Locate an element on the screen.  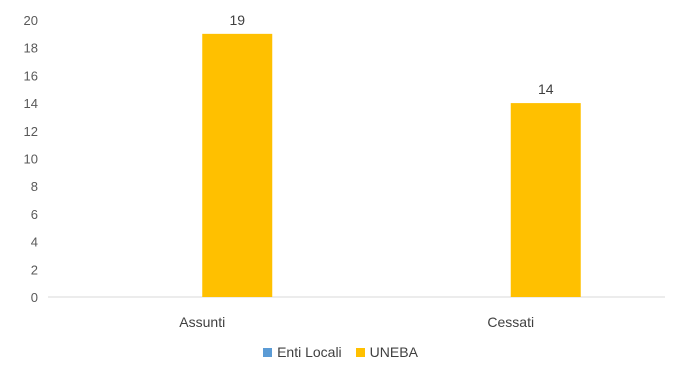
y-tick-label: 0 is located at coordinates (34, 297).